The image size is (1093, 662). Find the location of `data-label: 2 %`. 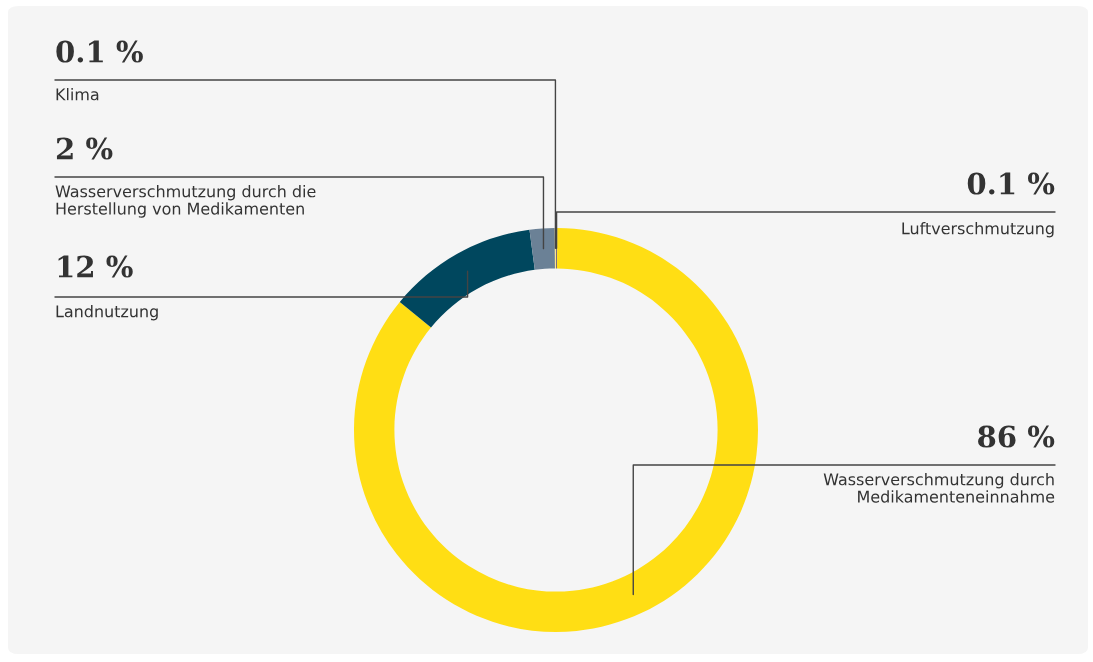

data-label: 2 % is located at coordinates (84, 148).